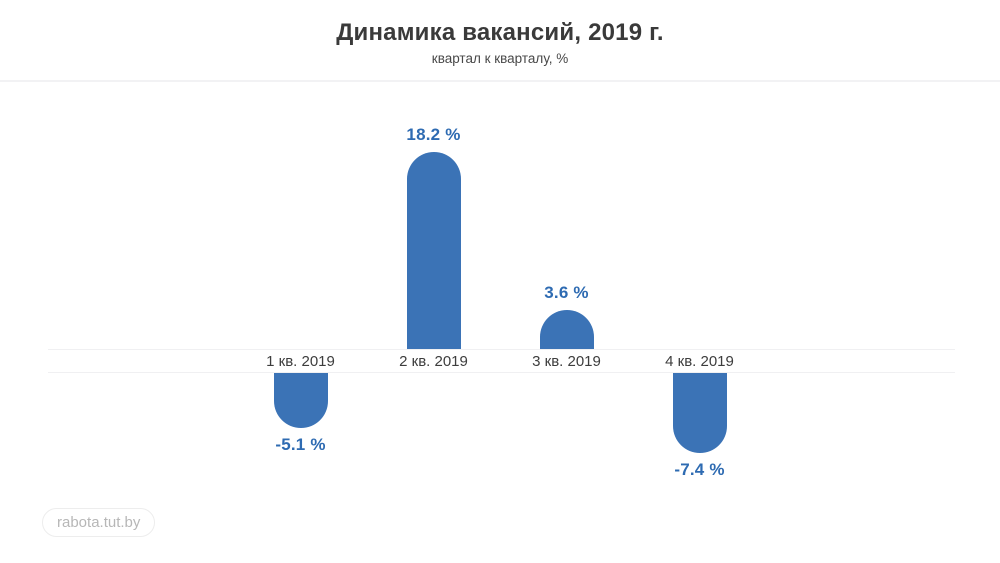 This screenshot has width=1000, height=563. I want to click on zero-axis-bottom-line, so click(501, 372).